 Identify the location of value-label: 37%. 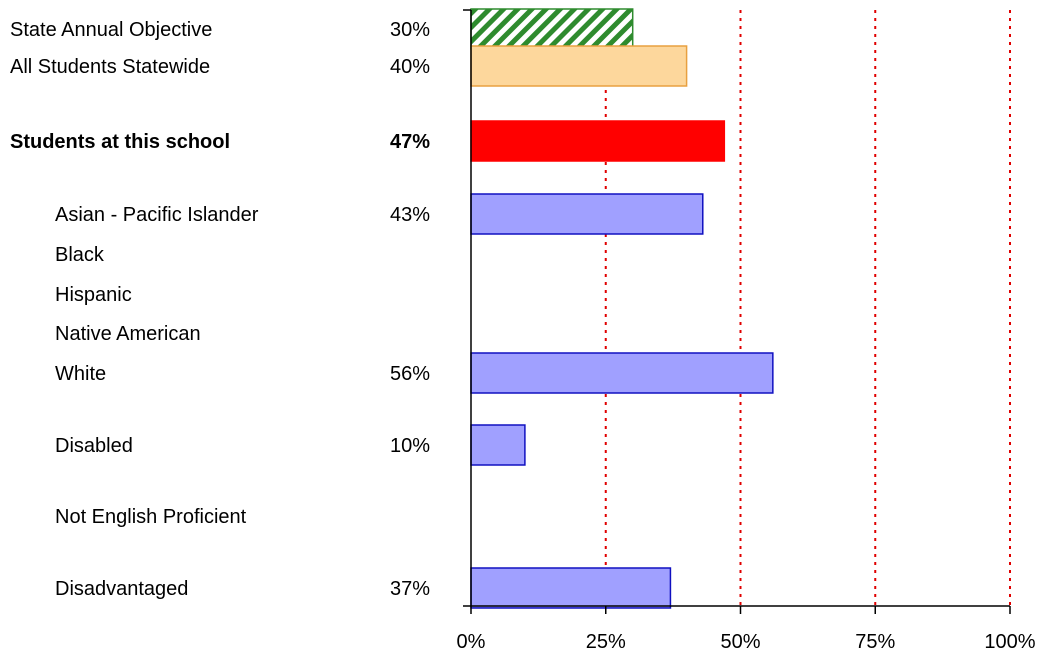
(410, 589).